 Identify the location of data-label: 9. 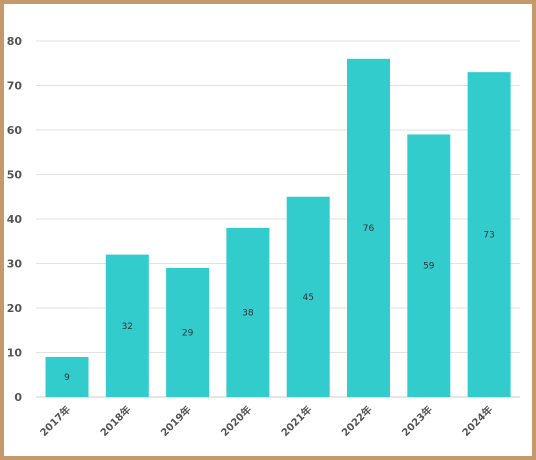
(67, 378).